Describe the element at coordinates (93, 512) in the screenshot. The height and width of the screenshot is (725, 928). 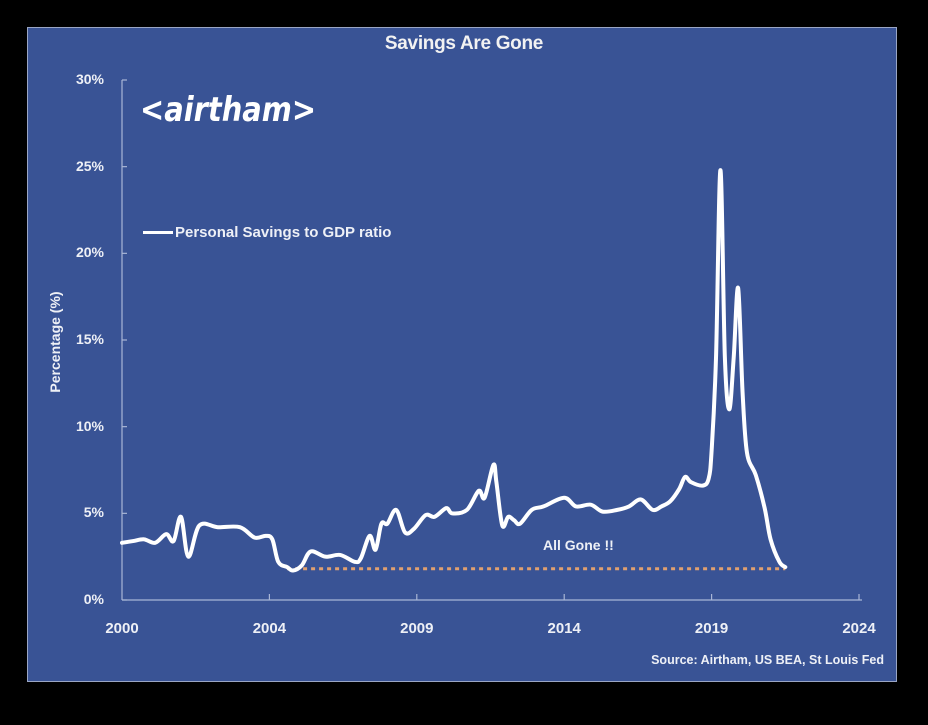
I see `y-tick-5: 5%` at that location.